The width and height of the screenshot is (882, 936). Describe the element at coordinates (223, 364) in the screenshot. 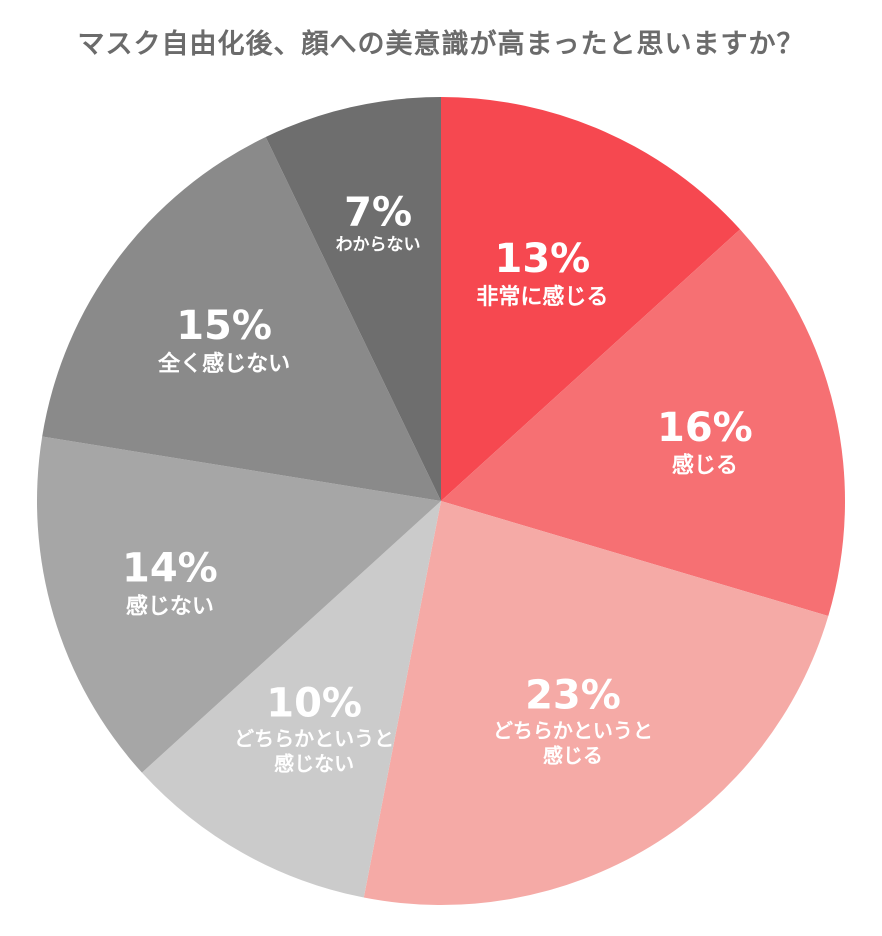

I see `slice-category-label-6: 全く感じない` at that location.